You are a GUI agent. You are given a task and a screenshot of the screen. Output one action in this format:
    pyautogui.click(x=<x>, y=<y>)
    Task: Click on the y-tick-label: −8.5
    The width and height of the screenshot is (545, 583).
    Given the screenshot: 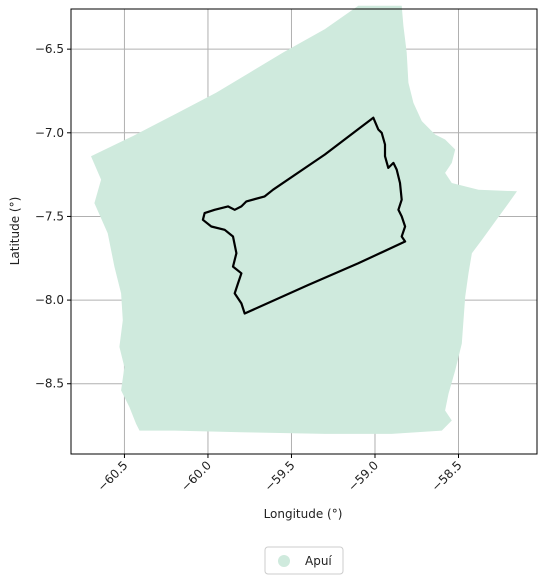 What is the action you would take?
    pyautogui.click(x=49, y=384)
    